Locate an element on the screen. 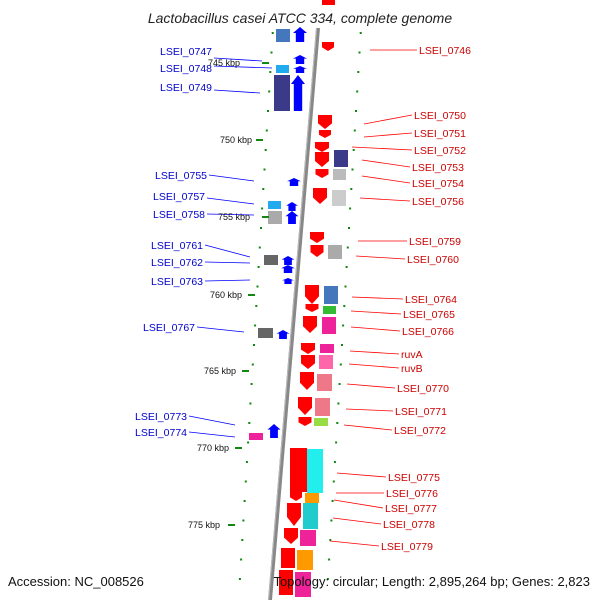  genome-backbone-highlight is located at coordinates (293, 313).